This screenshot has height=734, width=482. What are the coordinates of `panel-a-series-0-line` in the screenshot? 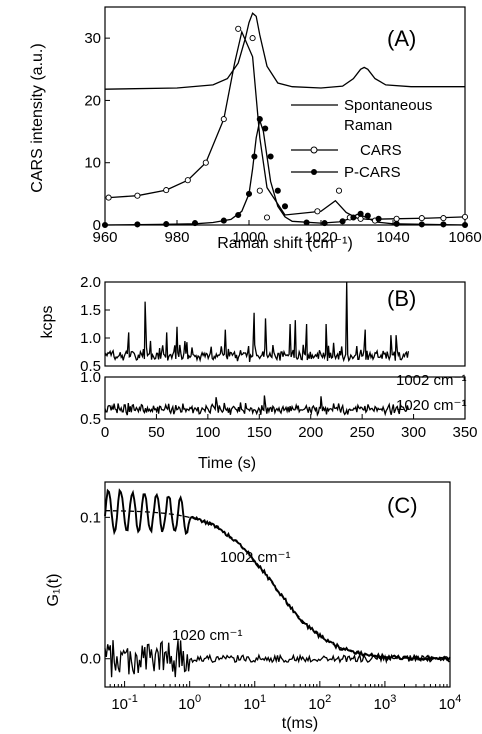 It's located at (284, 51).